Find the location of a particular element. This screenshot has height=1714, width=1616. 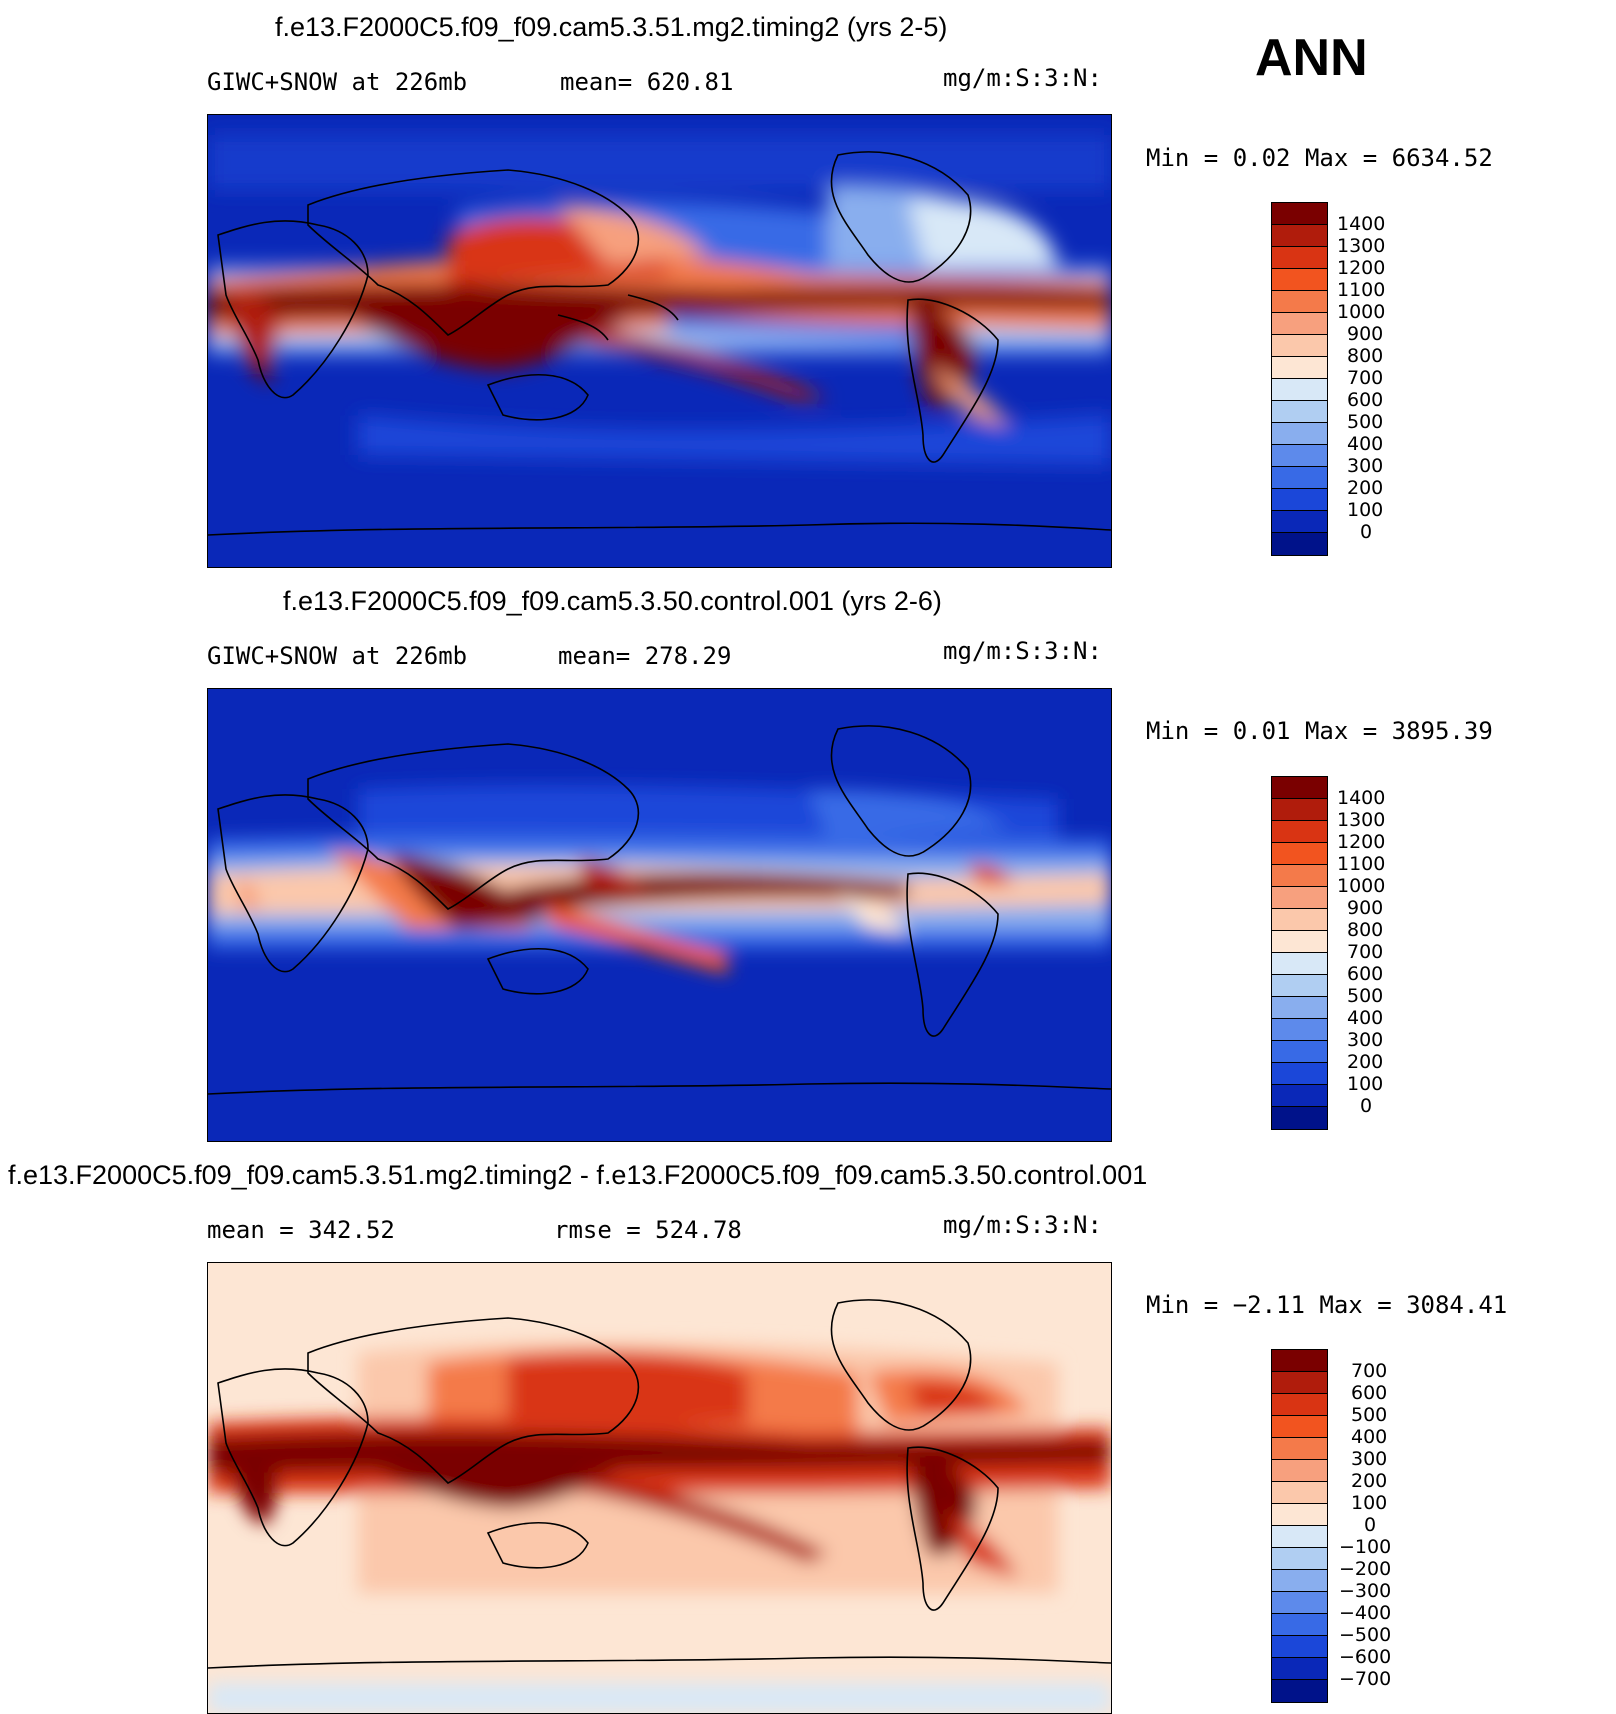

panel-3-colorbar is located at coordinates (1299, 1526).